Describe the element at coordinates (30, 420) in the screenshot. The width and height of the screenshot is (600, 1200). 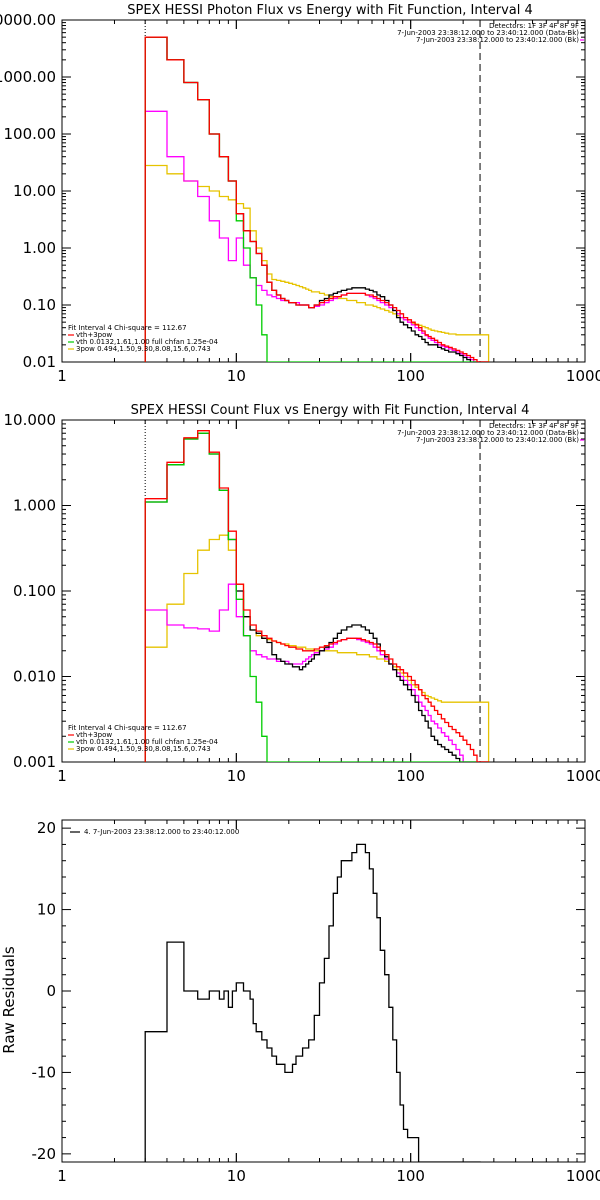
I see `y-tick-label: 10.000` at that location.